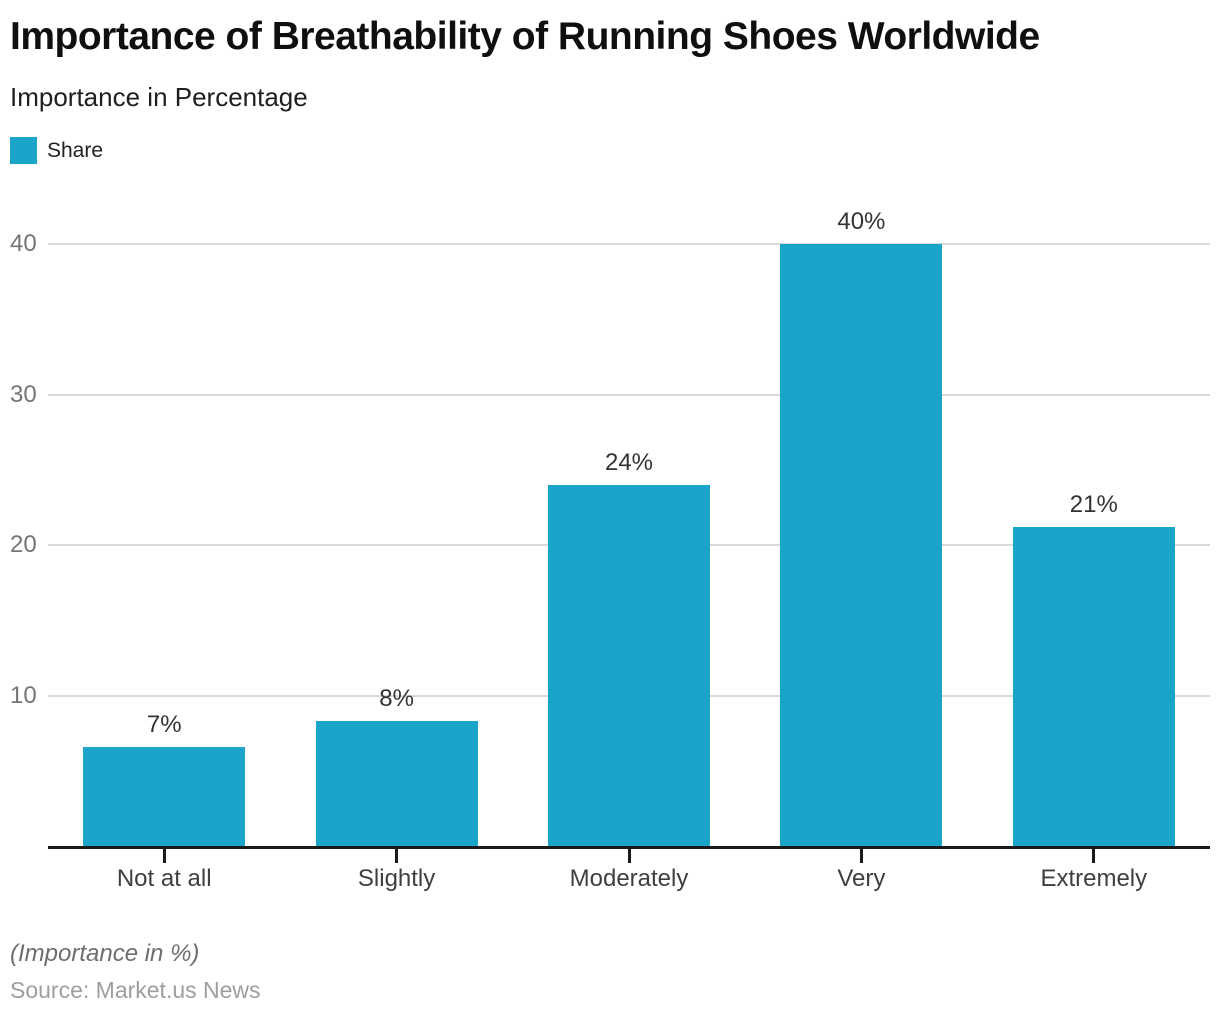 This screenshot has width=1220, height=1016. Describe the element at coordinates (135, 990) in the screenshot. I see `chart-source: Source: Market.us News` at that location.